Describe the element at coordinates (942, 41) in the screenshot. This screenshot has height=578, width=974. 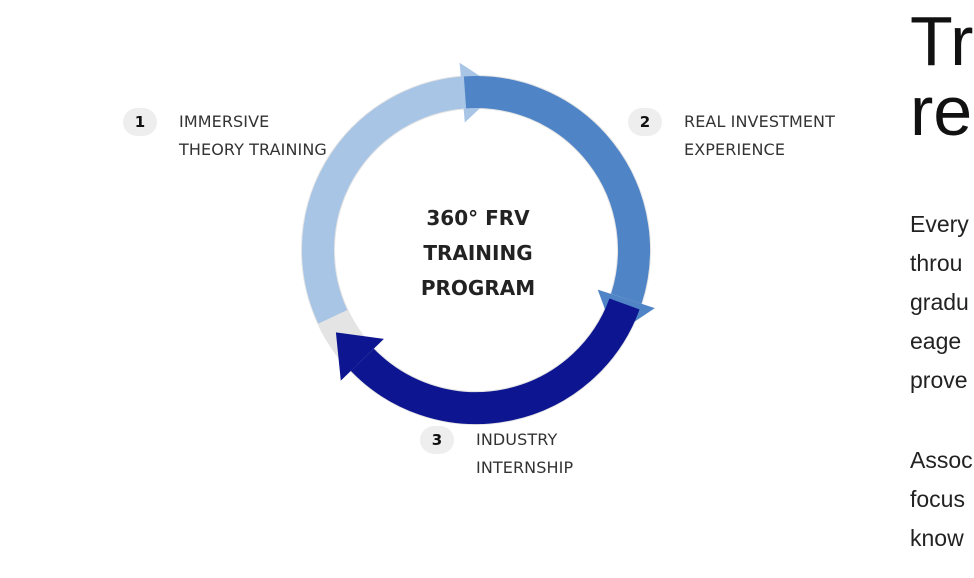
I see `heading-line: Tra` at that location.